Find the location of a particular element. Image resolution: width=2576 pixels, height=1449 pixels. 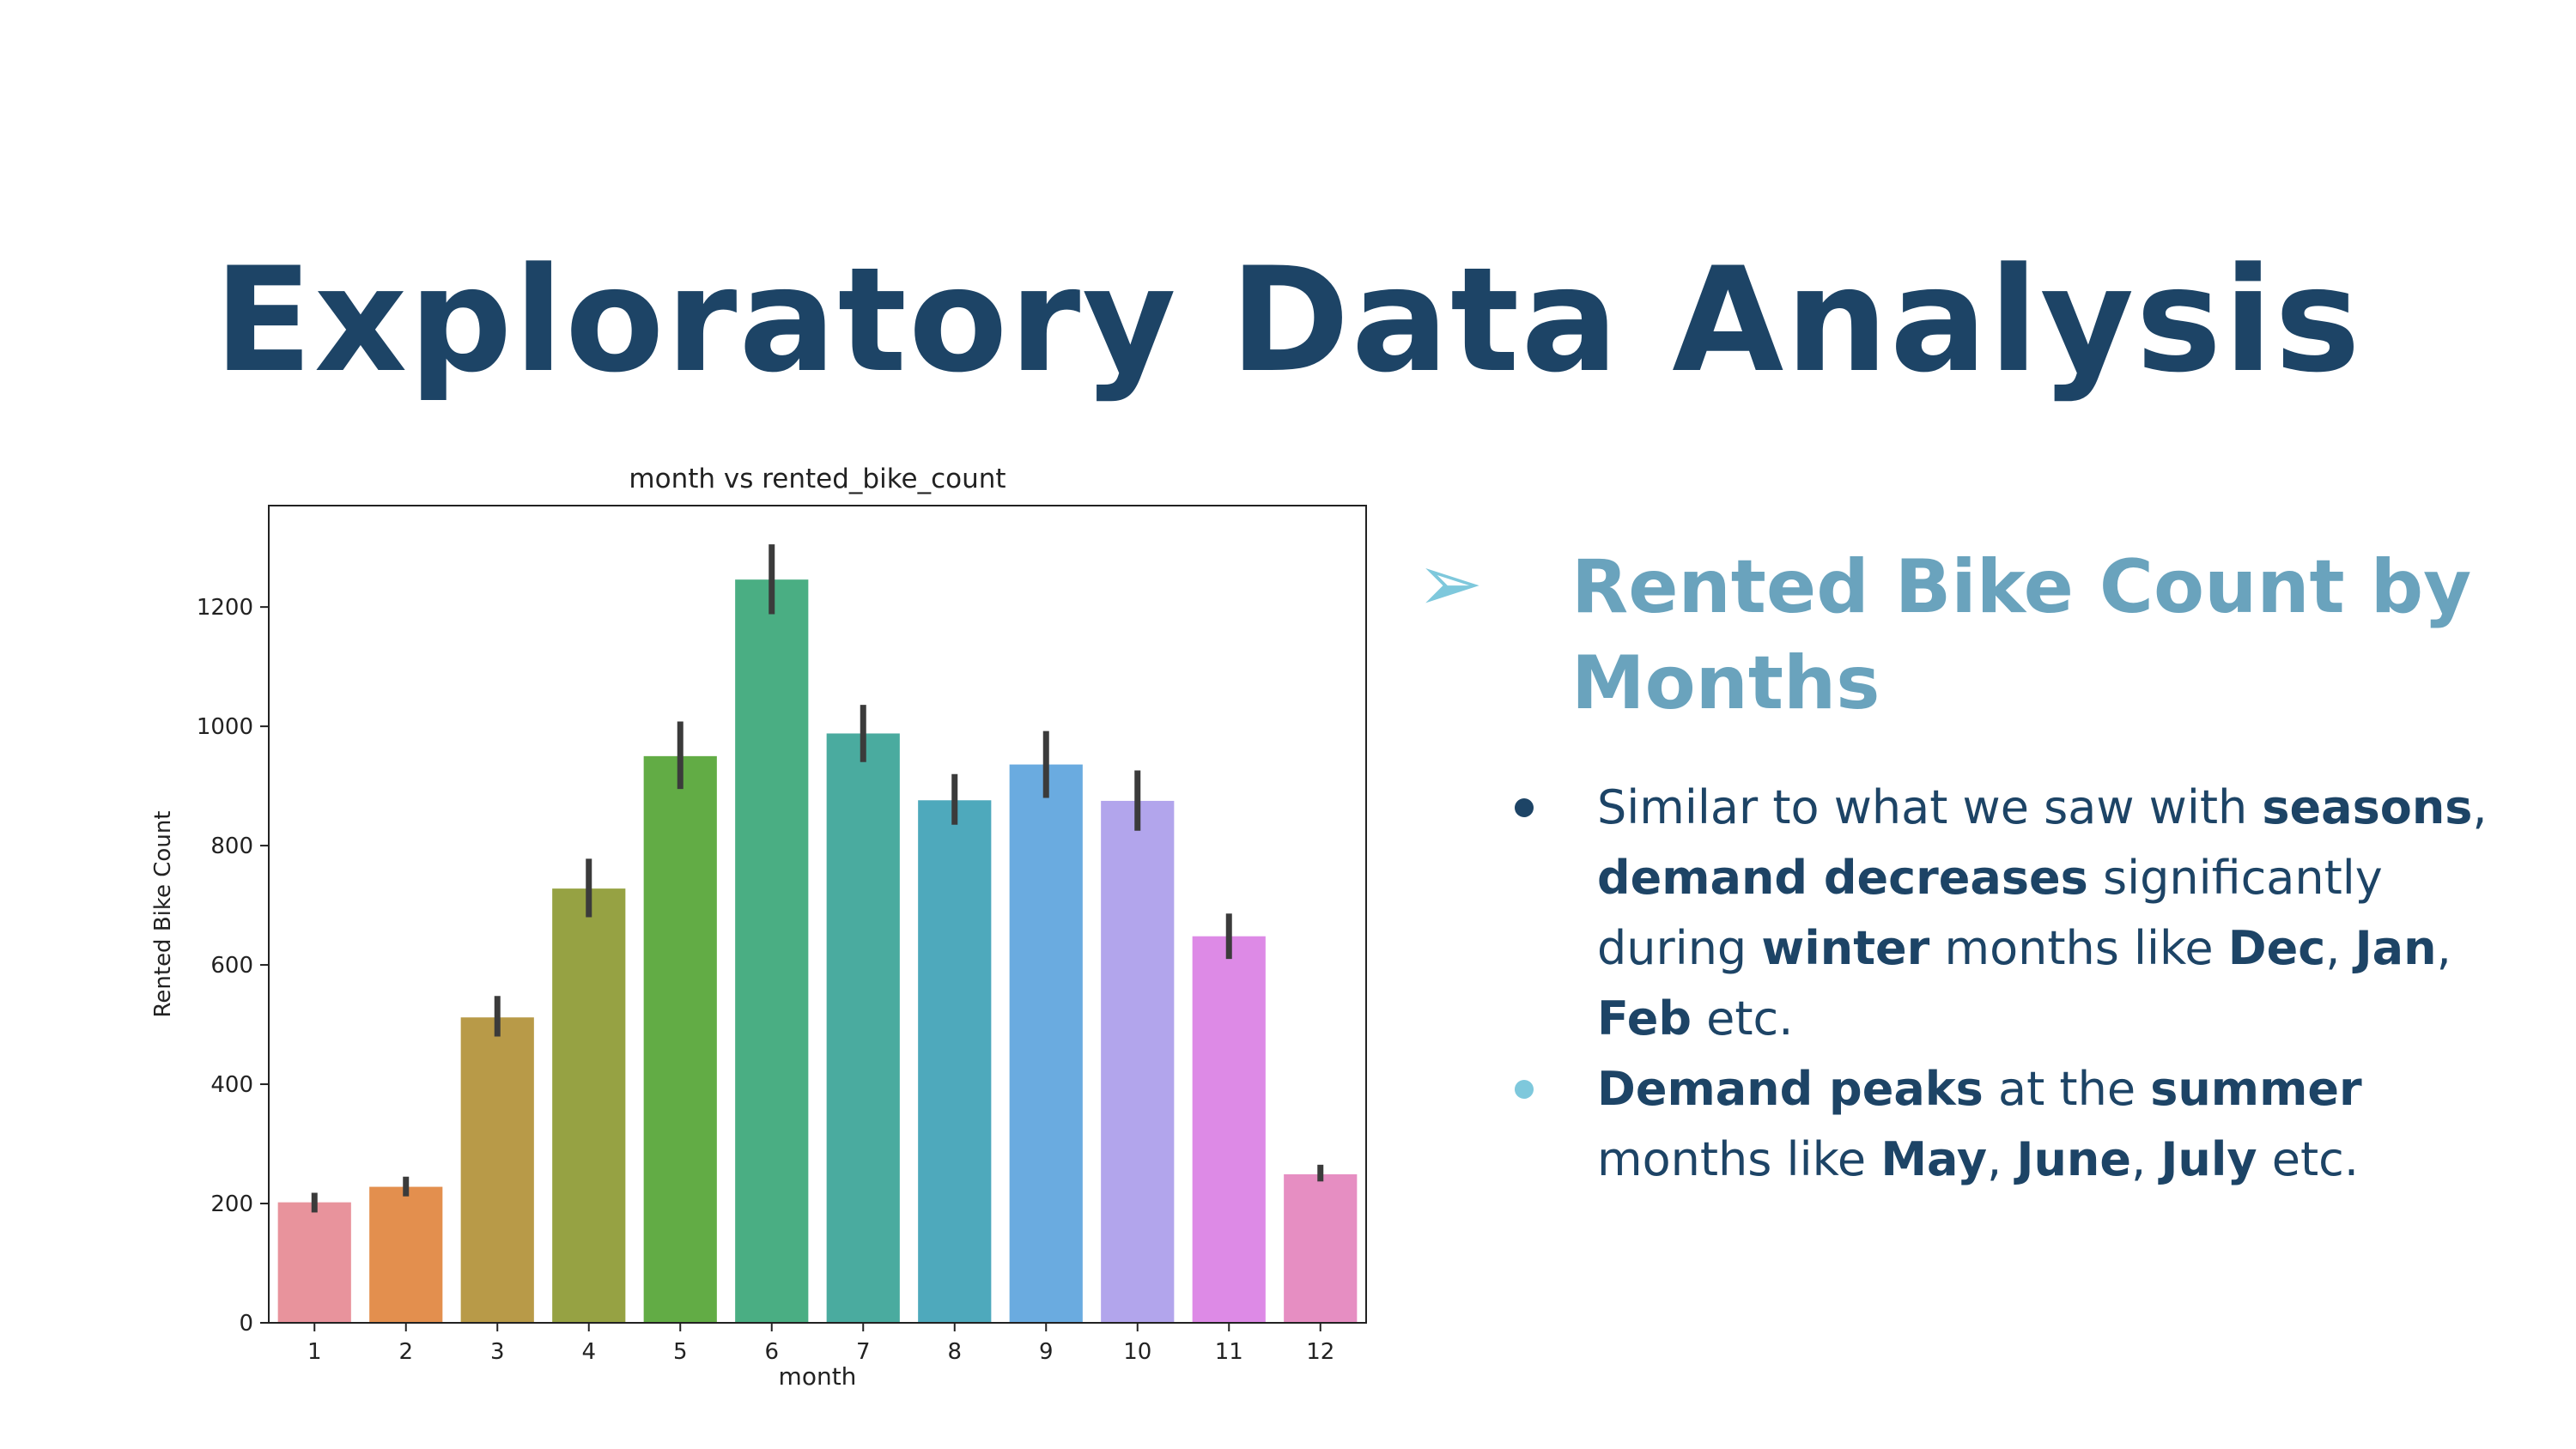

chart-title: month vs rented_bike_count is located at coordinates (817, 479).